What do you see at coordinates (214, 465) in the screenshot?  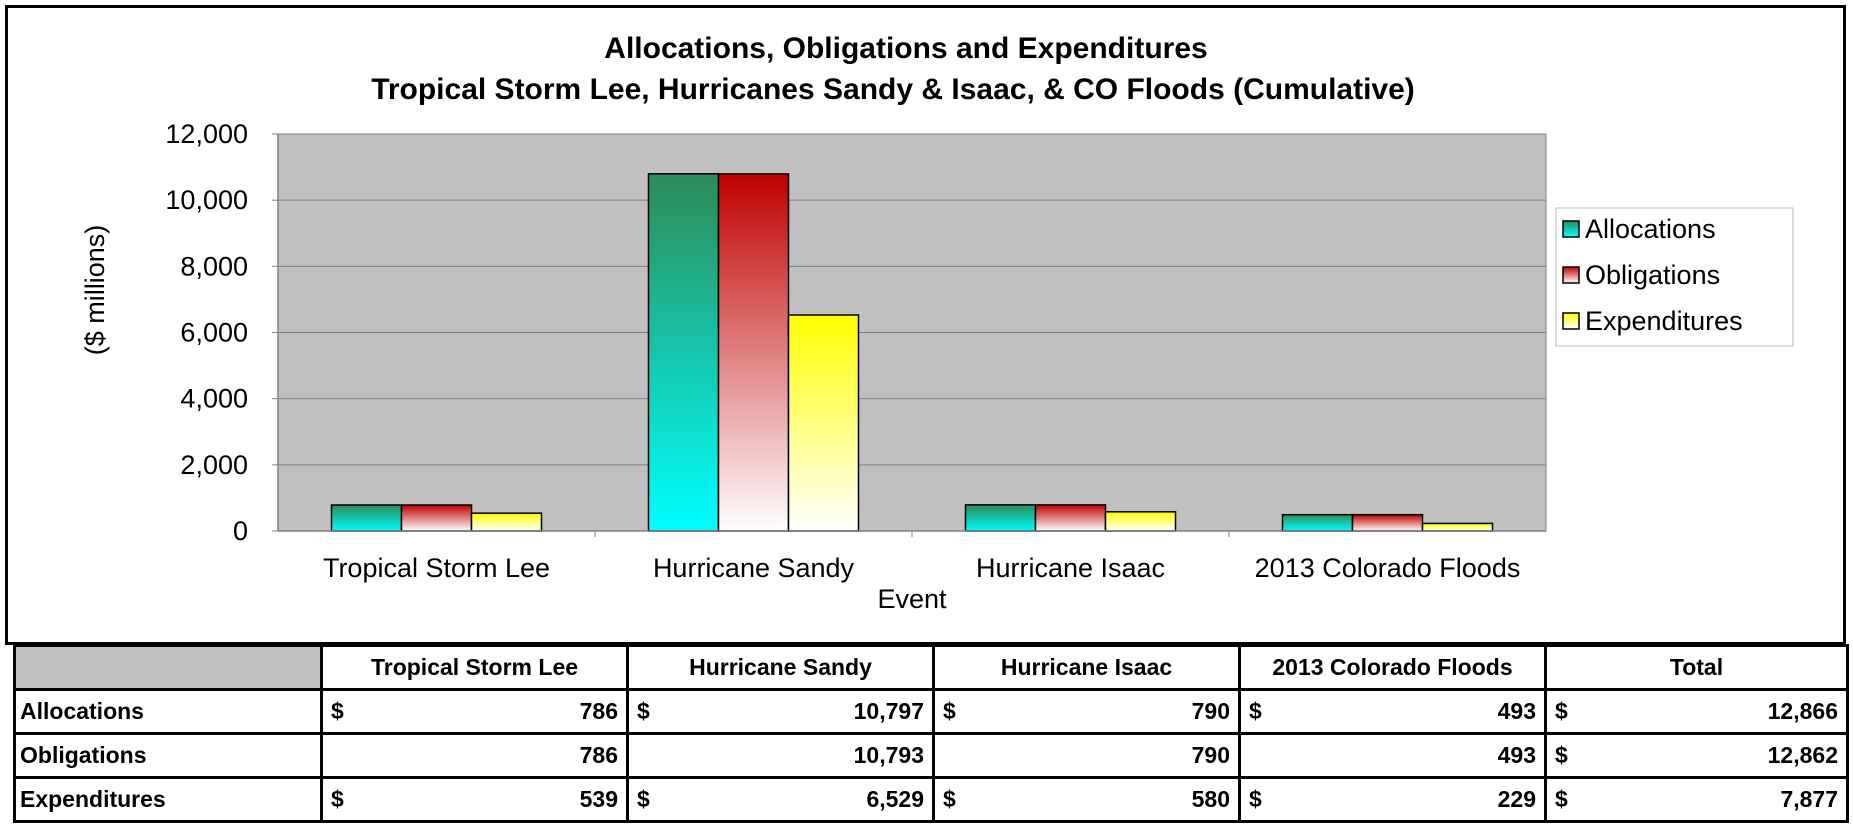 I see `y-tick-label: 2,000` at bounding box center [214, 465].